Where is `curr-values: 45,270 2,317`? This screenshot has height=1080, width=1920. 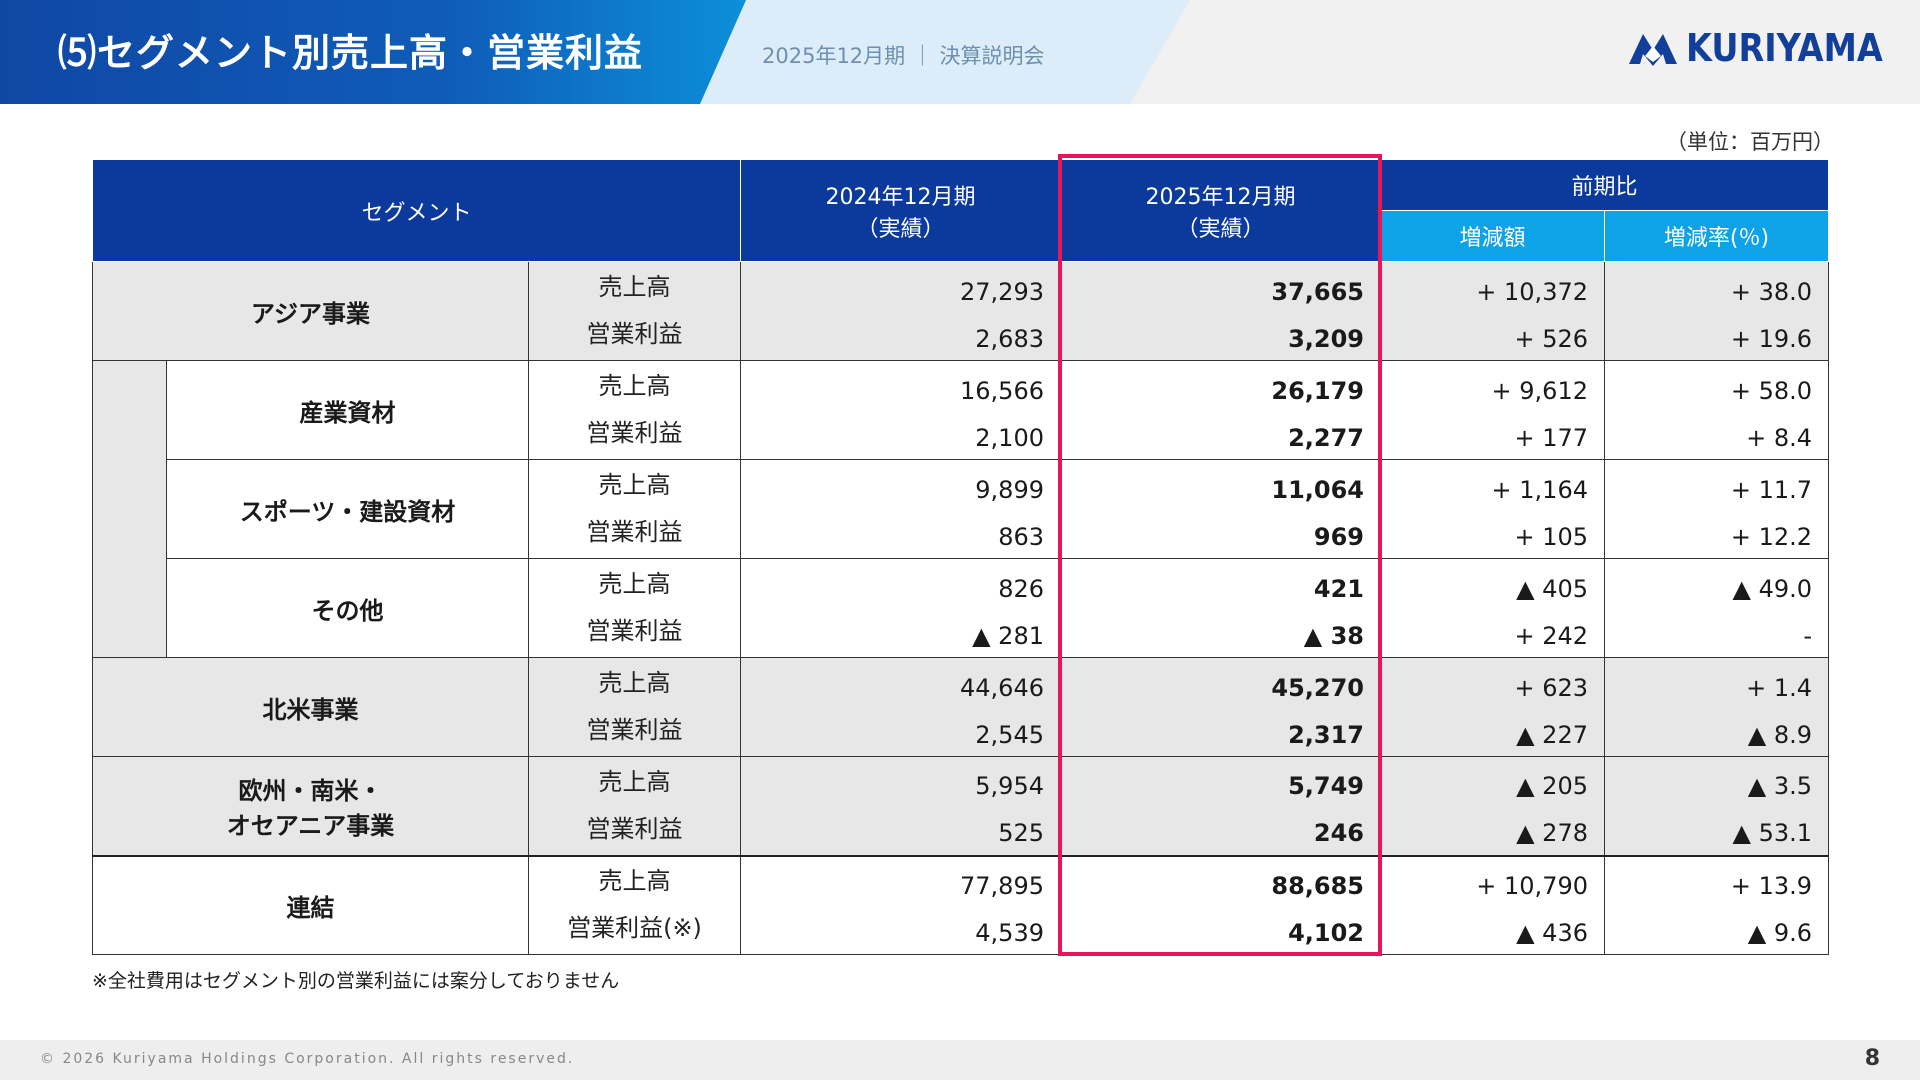 curr-values: 45,270 2,317 is located at coordinates (1220, 707).